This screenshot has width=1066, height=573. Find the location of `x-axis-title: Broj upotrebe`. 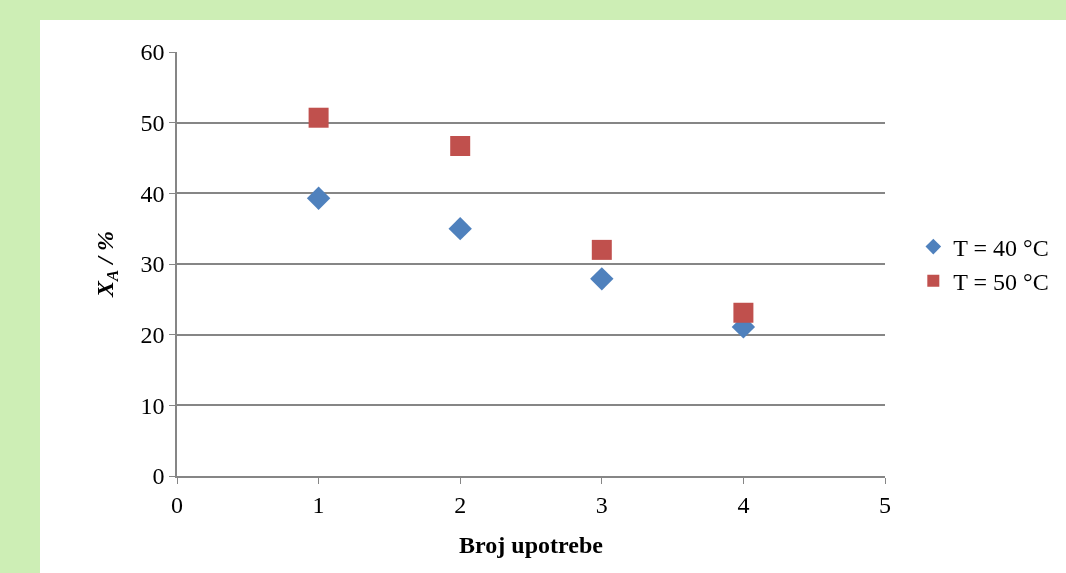

x-axis-title: Broj upotrebe is located at coordinates (531, 545).